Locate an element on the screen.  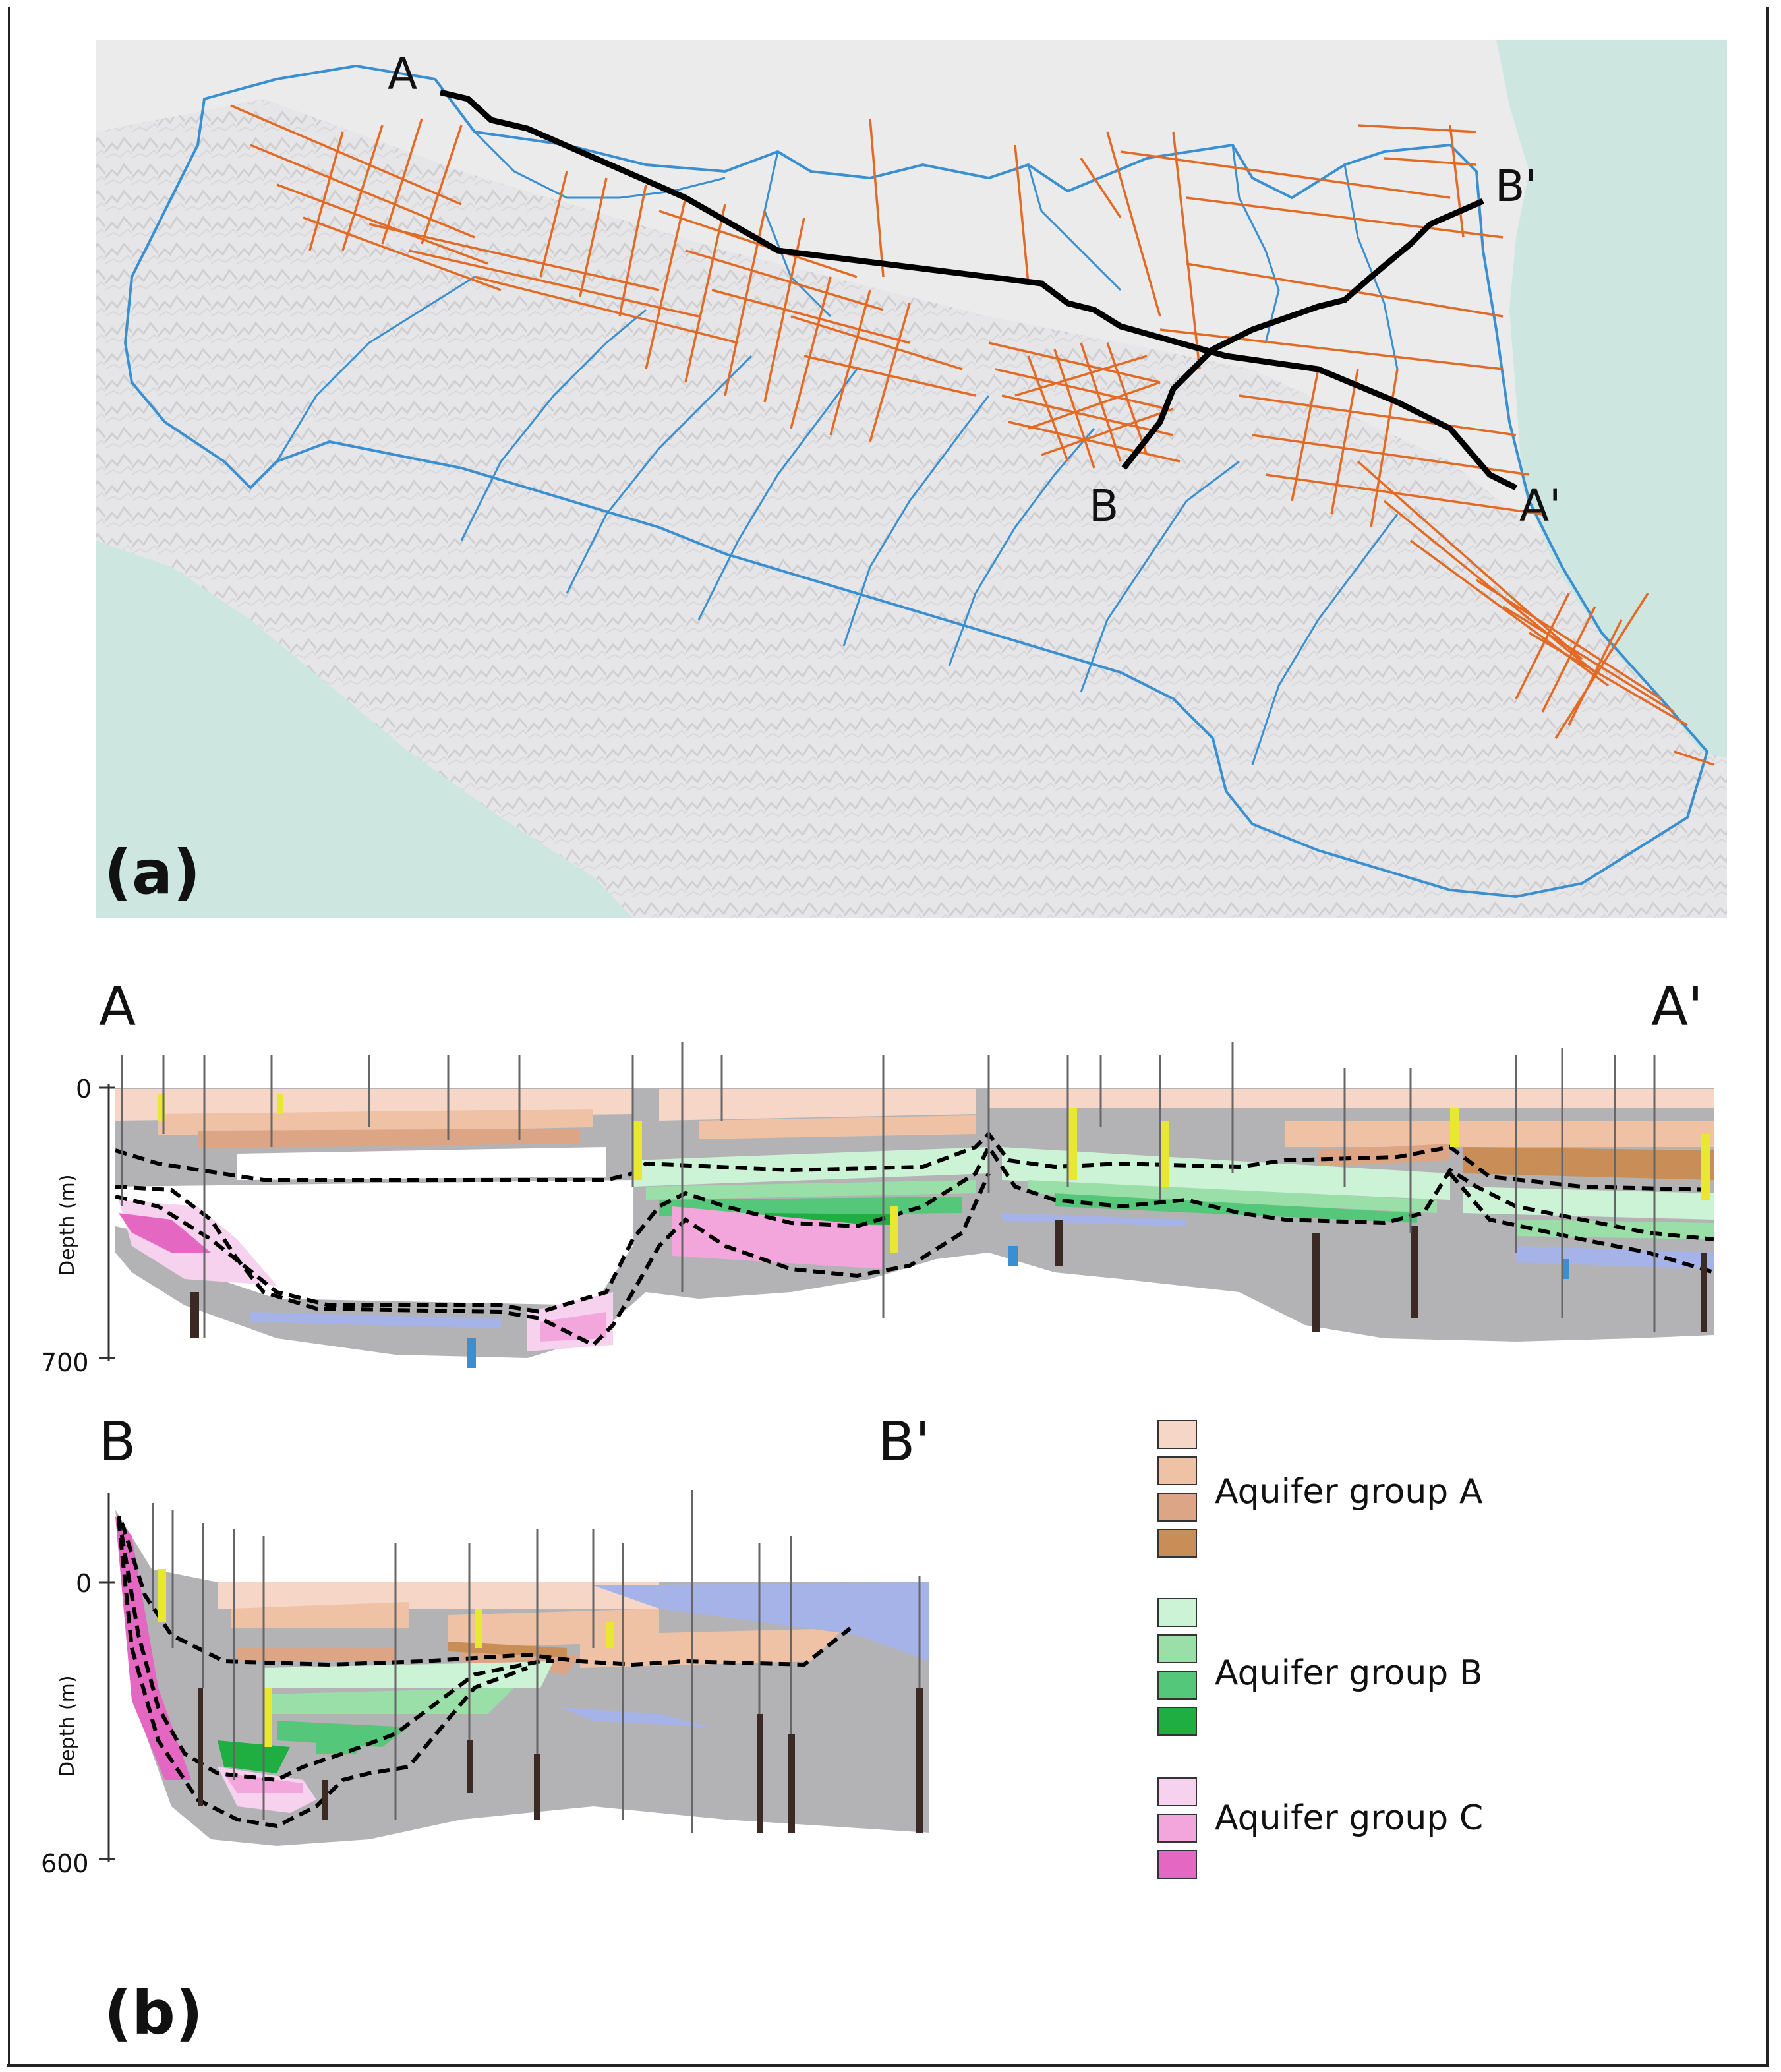
section-AA-axis-label: Depth (m) is located at coordinates (67, 1225).